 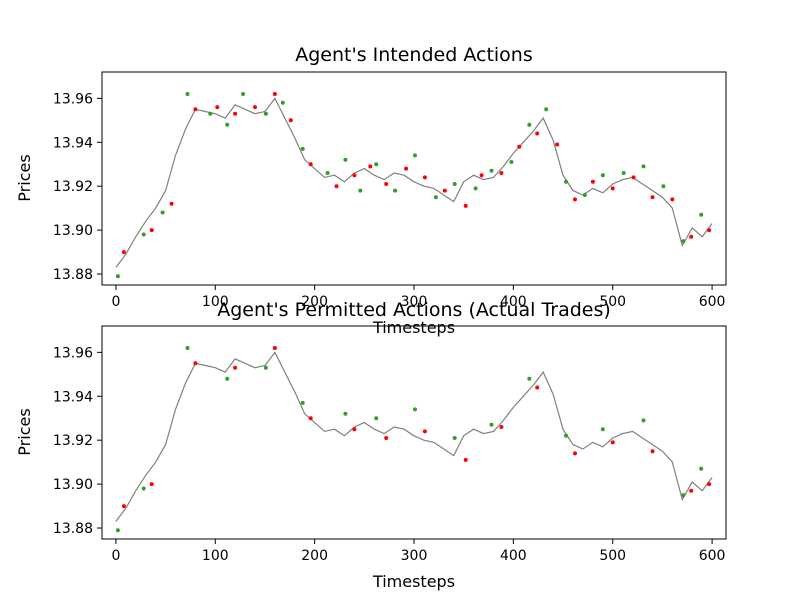 What do you see at coordinates (115, 302) in the screenshot?
I see `x-tick-label: 0` at bounding box center [115, 302].